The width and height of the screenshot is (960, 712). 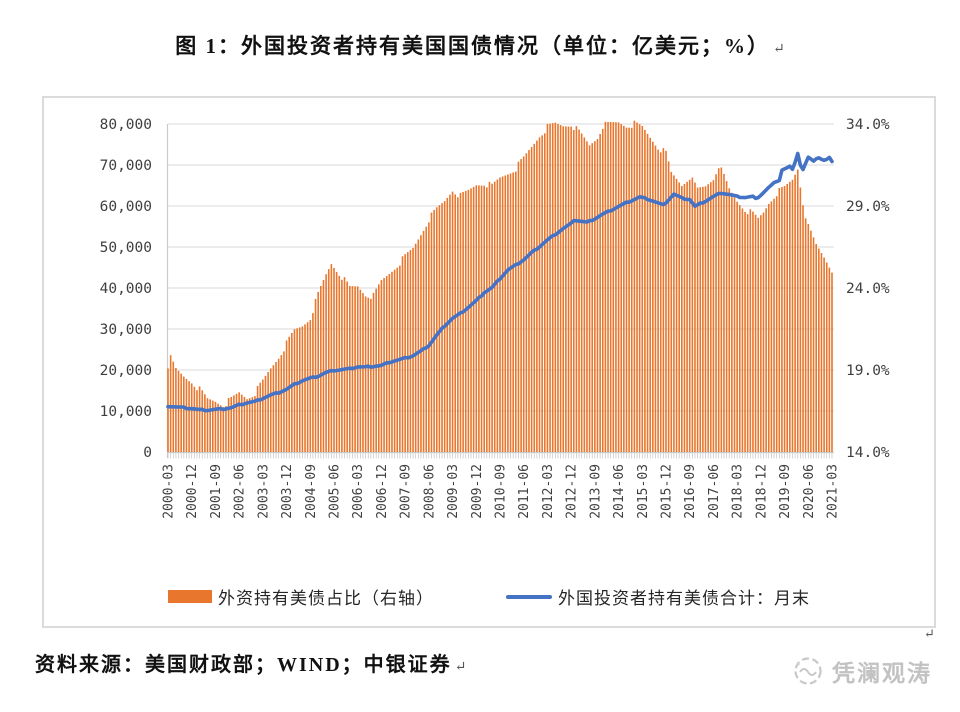 What do you see at coordinates (738, 491) in the screenshot?
I see `svg-text: 2018-03` at bounding box center [738, 491].